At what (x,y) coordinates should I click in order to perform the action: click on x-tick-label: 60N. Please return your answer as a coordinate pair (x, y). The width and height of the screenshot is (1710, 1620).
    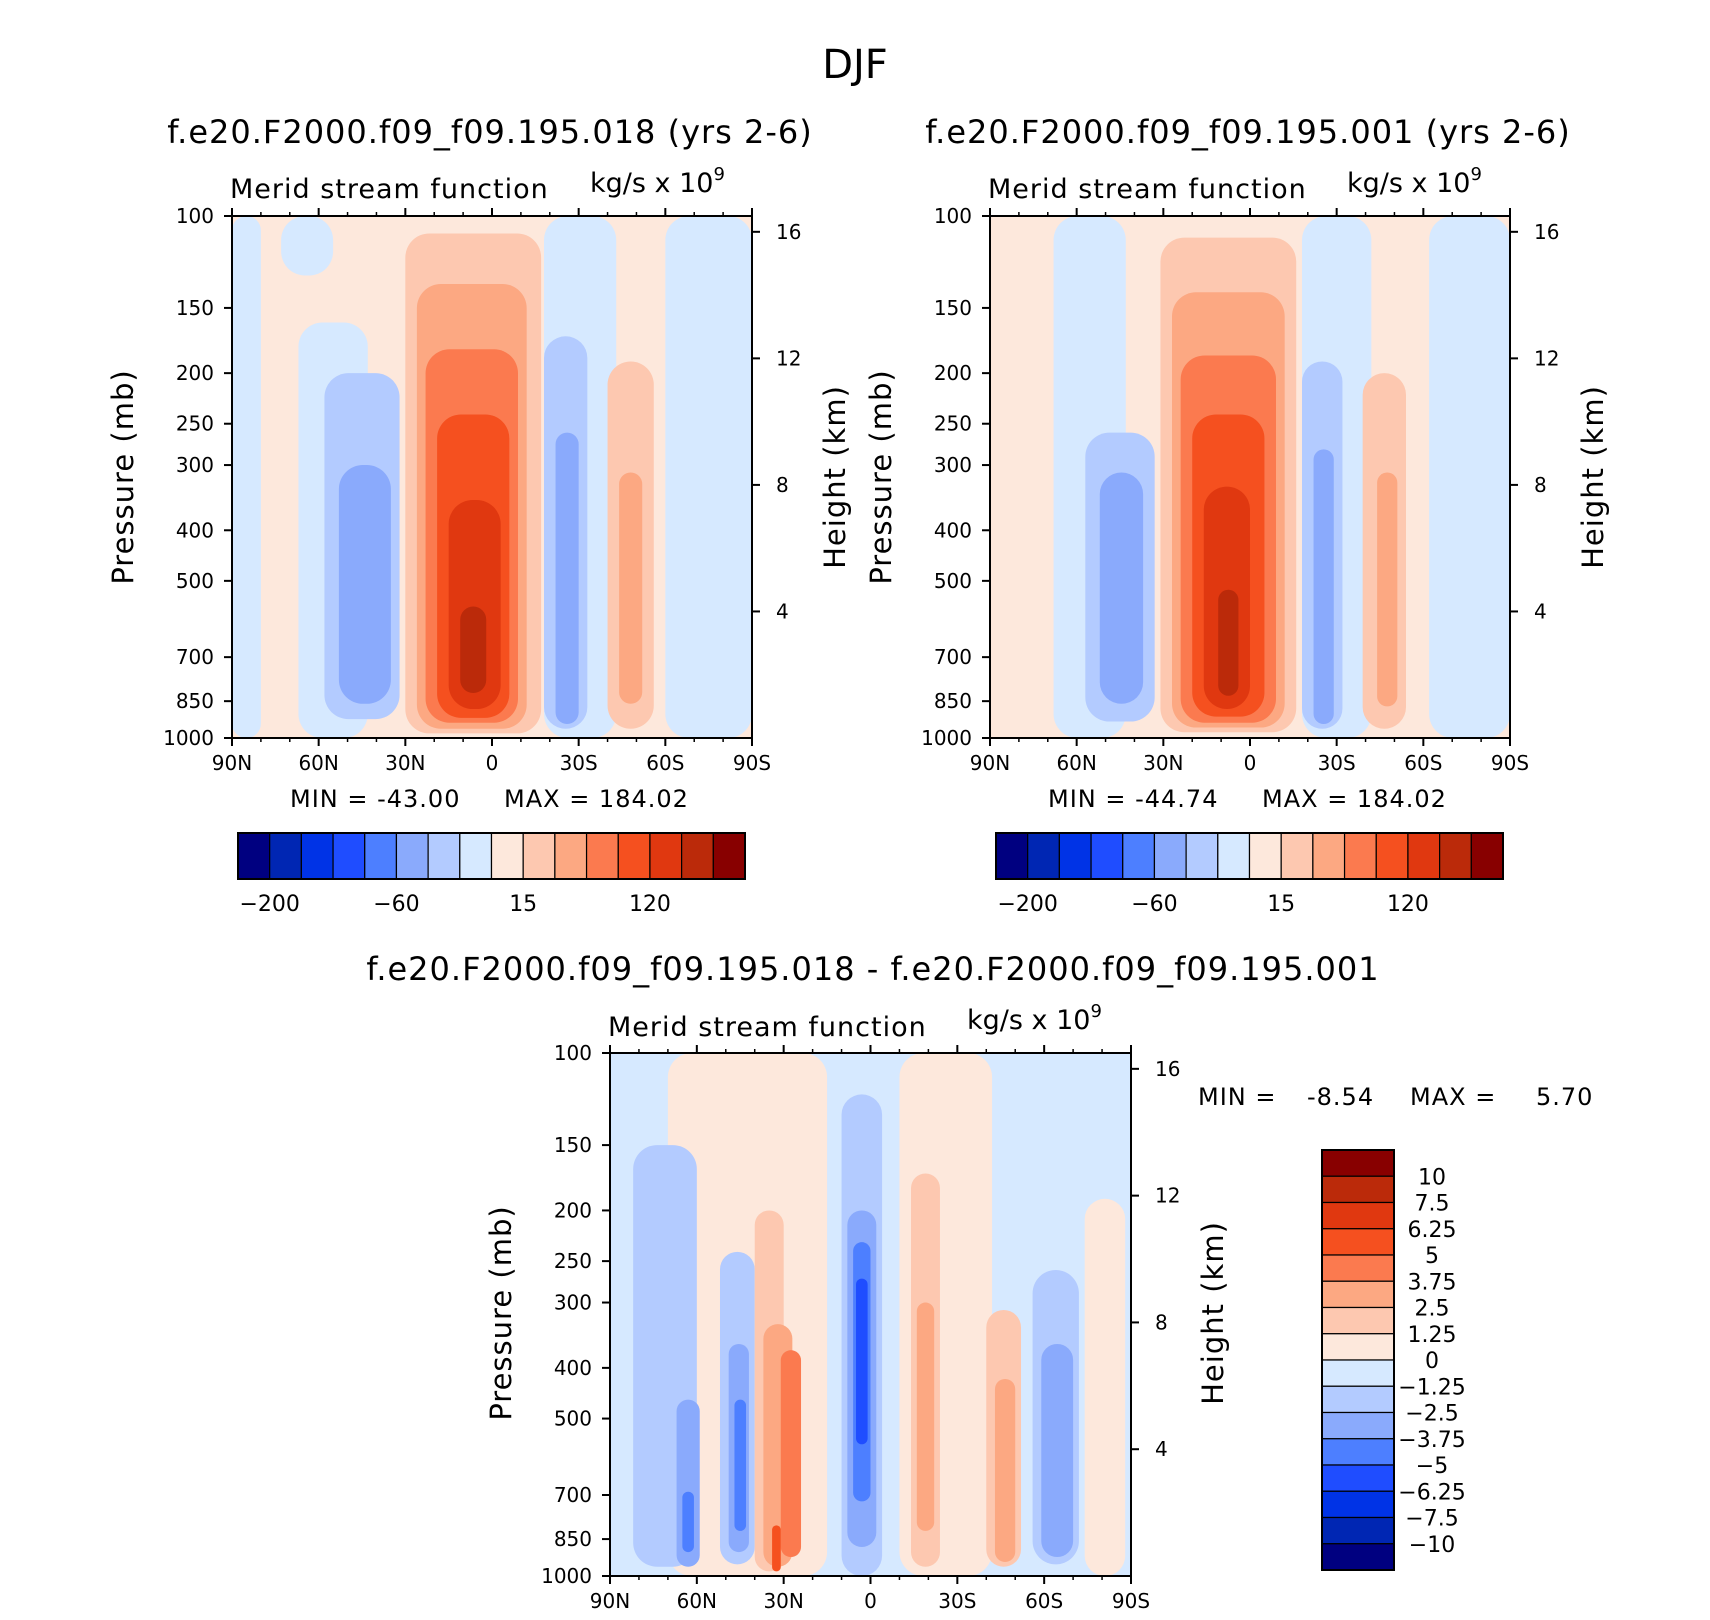
    Looking at the image, I should click on (318, 763).